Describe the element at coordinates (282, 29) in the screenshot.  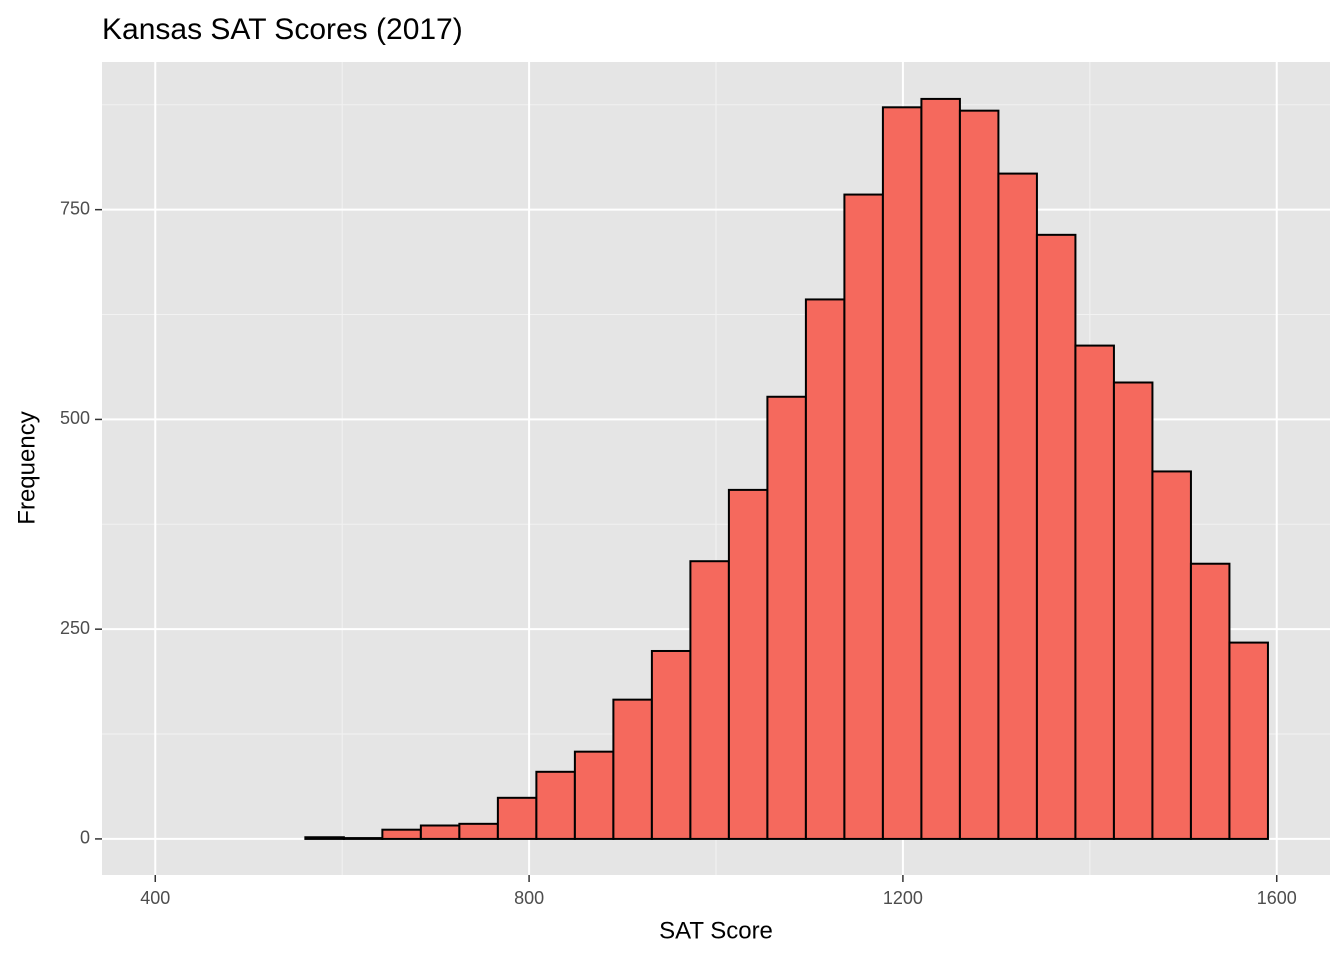
I see `chart-title: Kansas SAT Scores (2017)` at that location.